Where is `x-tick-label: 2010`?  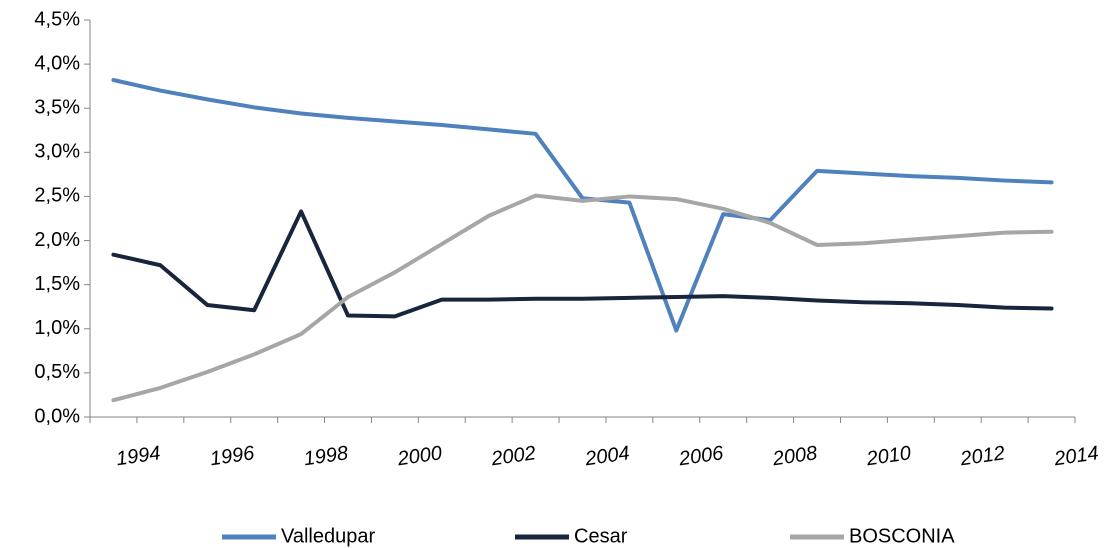 x-tick-label: 2010 is located at coordinates (888, 456).